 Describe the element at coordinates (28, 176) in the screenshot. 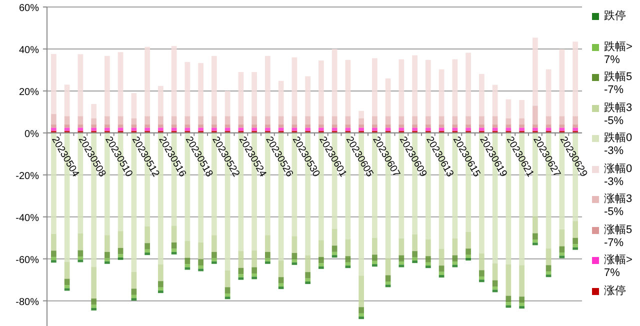

I see `y-tick-label: -20%` at that location.